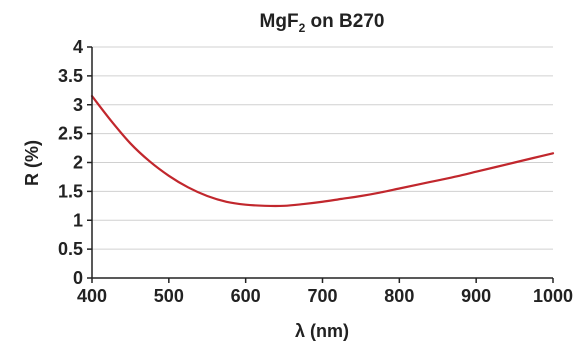 This screenshot has width=581, height=353. I want to click on y-tick-label: 0.5, so click(70, 249).